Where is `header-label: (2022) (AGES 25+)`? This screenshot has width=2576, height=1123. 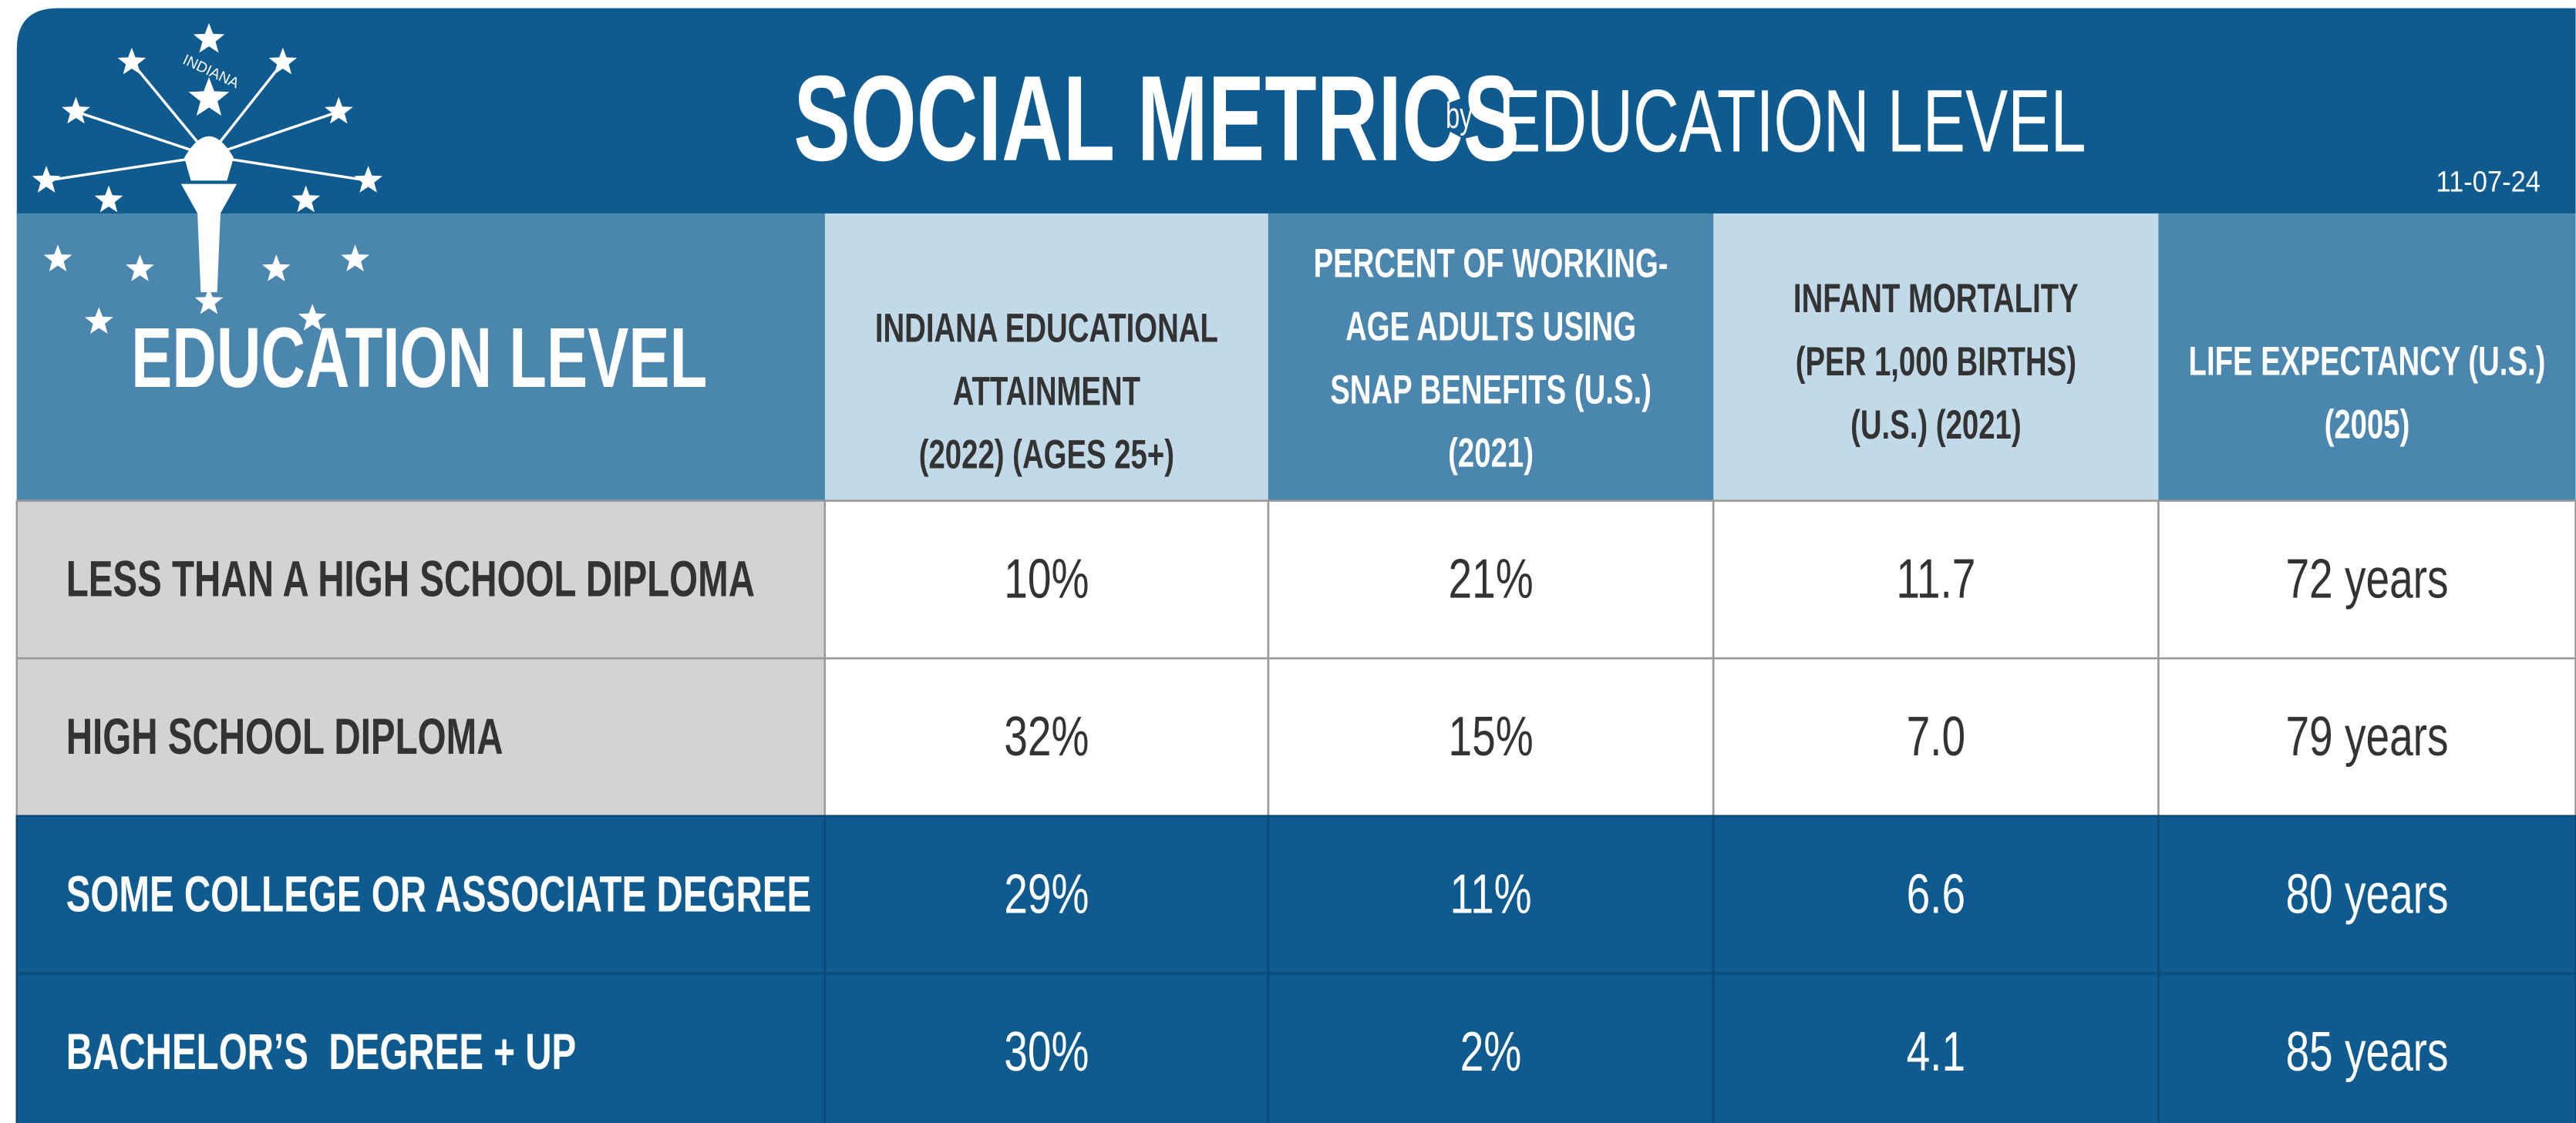
header-label: (2022) (AGES 25+) is located at coordinates (1046, 454).